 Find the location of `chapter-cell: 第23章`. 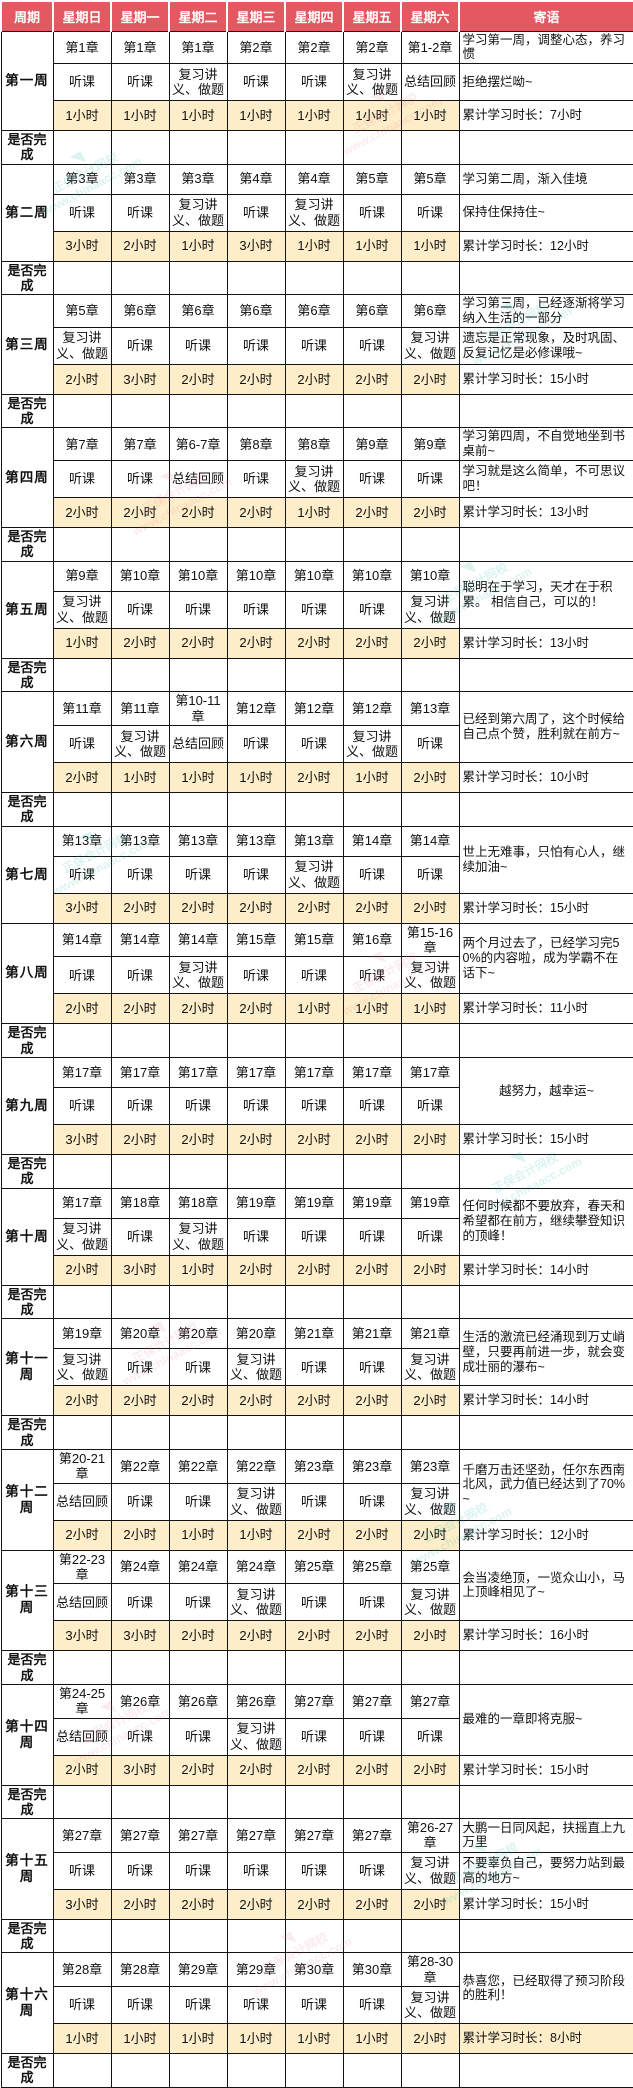

chapter-cell: 第23章 is located at coordinates (372, 1466).